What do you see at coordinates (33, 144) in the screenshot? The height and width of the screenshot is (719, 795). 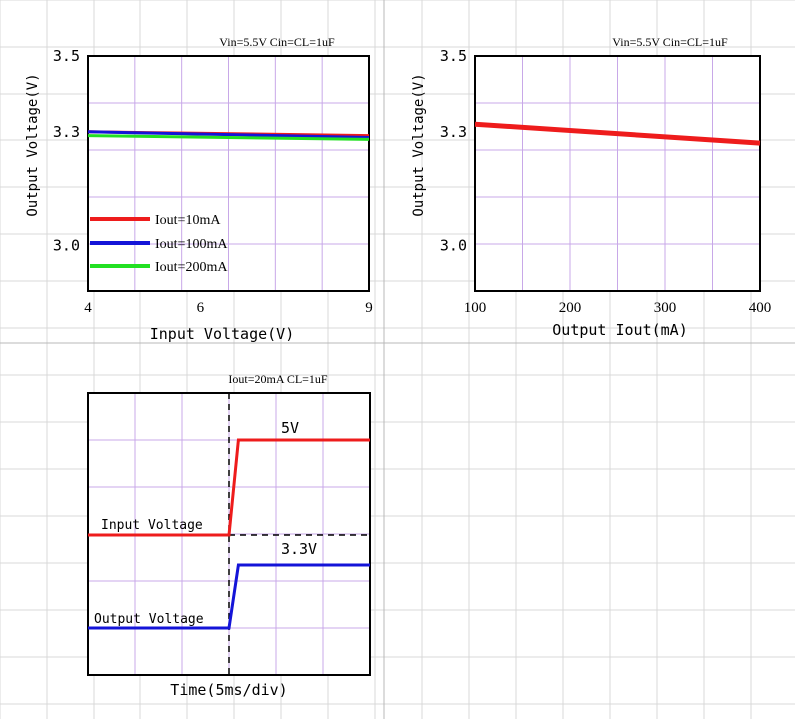 I see `chart1-ylabel: Output Voltage(V)` at bounding box center [33, 144].